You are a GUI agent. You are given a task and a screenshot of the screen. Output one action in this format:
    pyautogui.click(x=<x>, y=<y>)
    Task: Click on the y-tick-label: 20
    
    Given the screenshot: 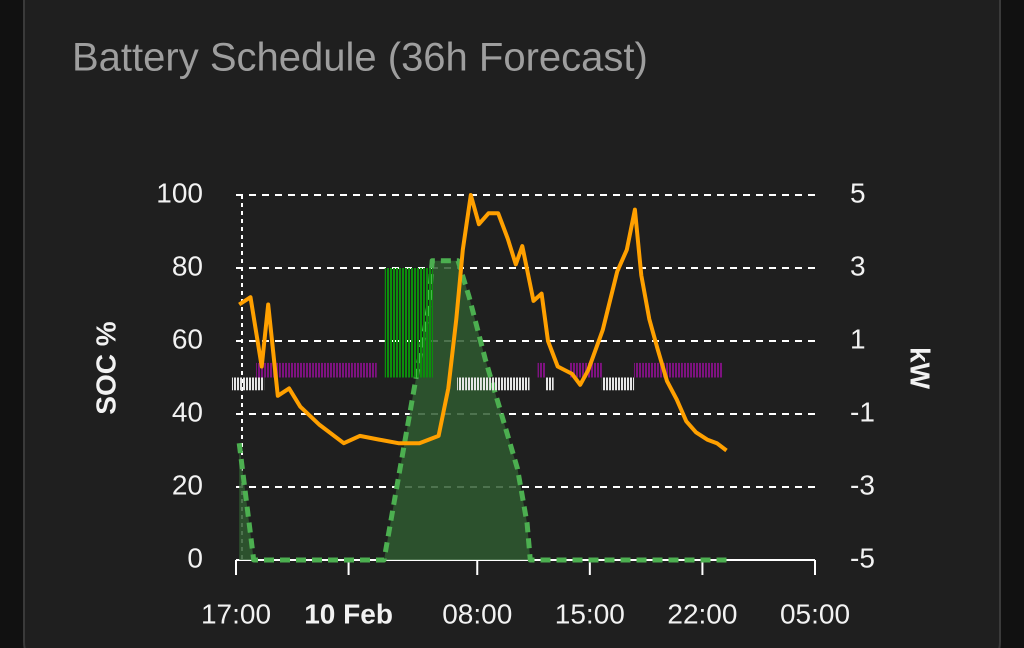 What is the action you would take?
    pyautogui.click(x=187, y=484)
    